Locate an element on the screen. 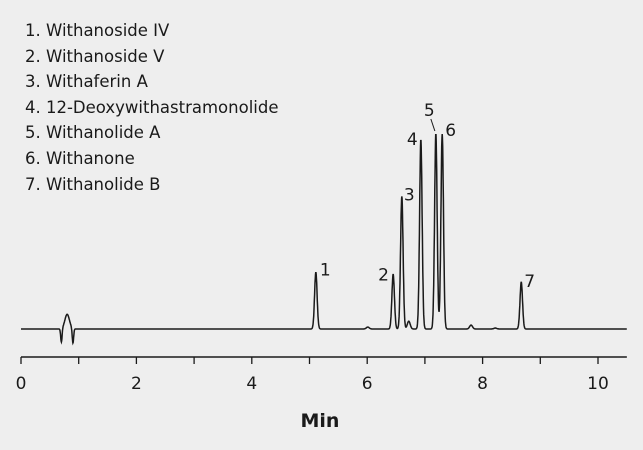 The height and width of the screenshot is (450, 643). x-tick-label: 2 is located at coordinates (136, 384).